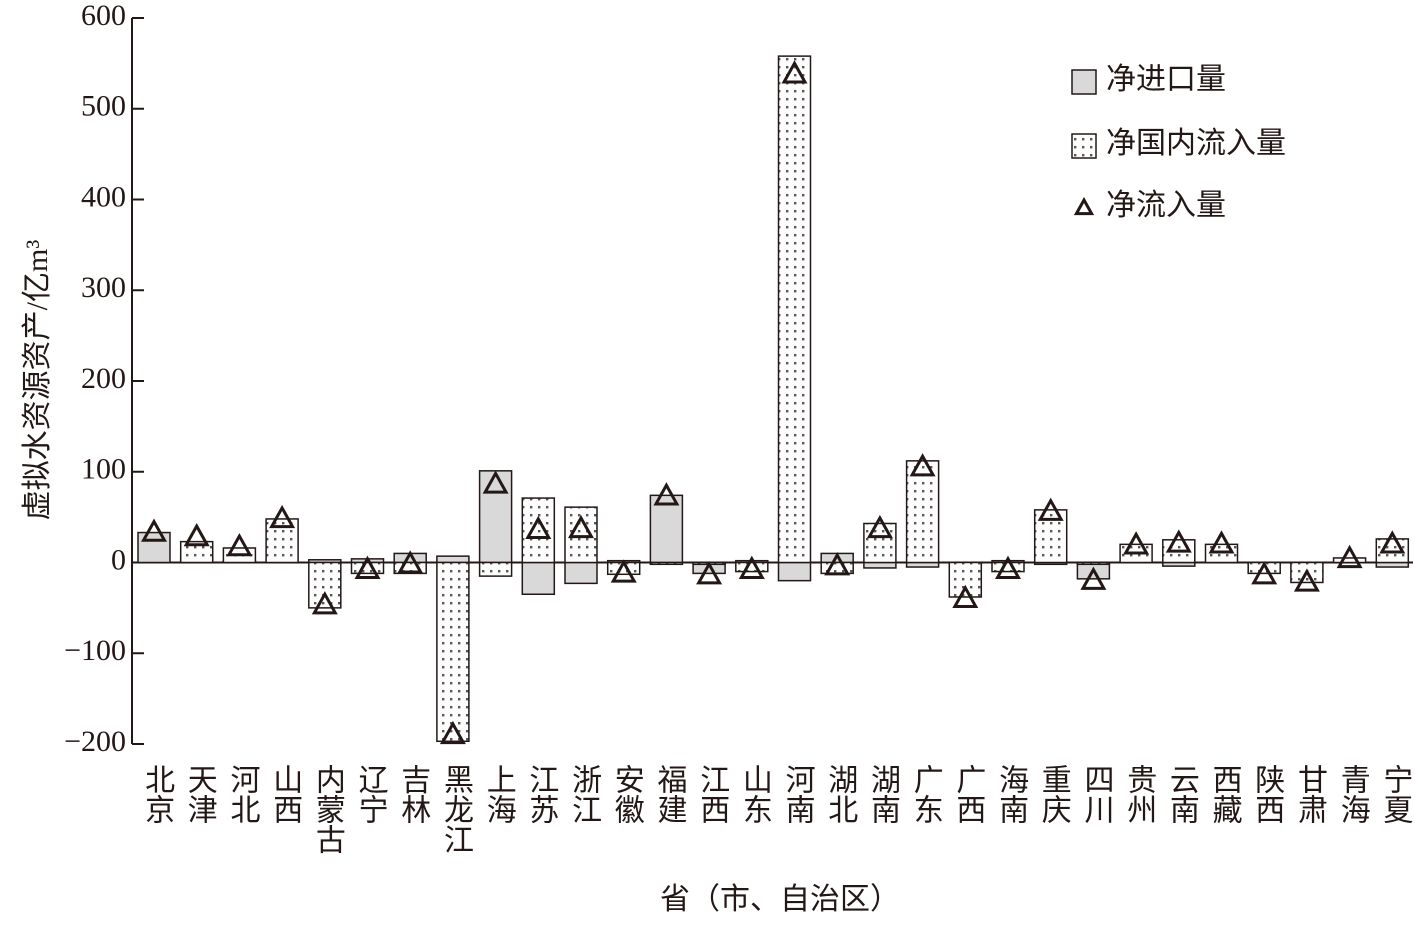  What do you see at coordinates (1011, 794) in the screenshot?
I see `x-tick-label: 海南` at bounding box center [1011, 794].